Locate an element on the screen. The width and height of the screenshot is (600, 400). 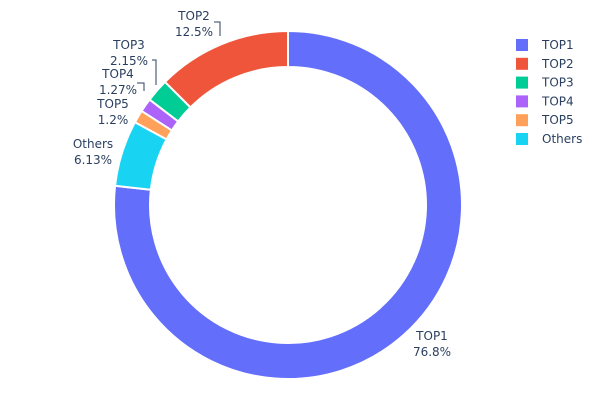
slice-label: Others is located at coordinates (93, 144).